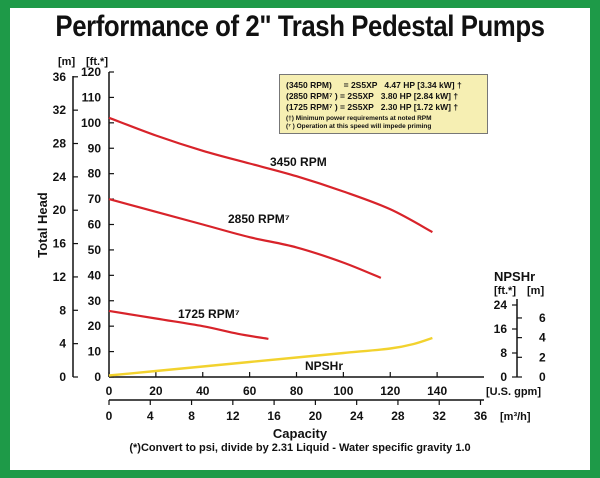 This screenshot has height=478, width=600. What do you see at coordinates (374, 85) in the screenshot?
I see `legend-line: (3450 RPM) = 2S5XP 4.47 HP [3.34 kW] †` at bounding box center [374, 85].